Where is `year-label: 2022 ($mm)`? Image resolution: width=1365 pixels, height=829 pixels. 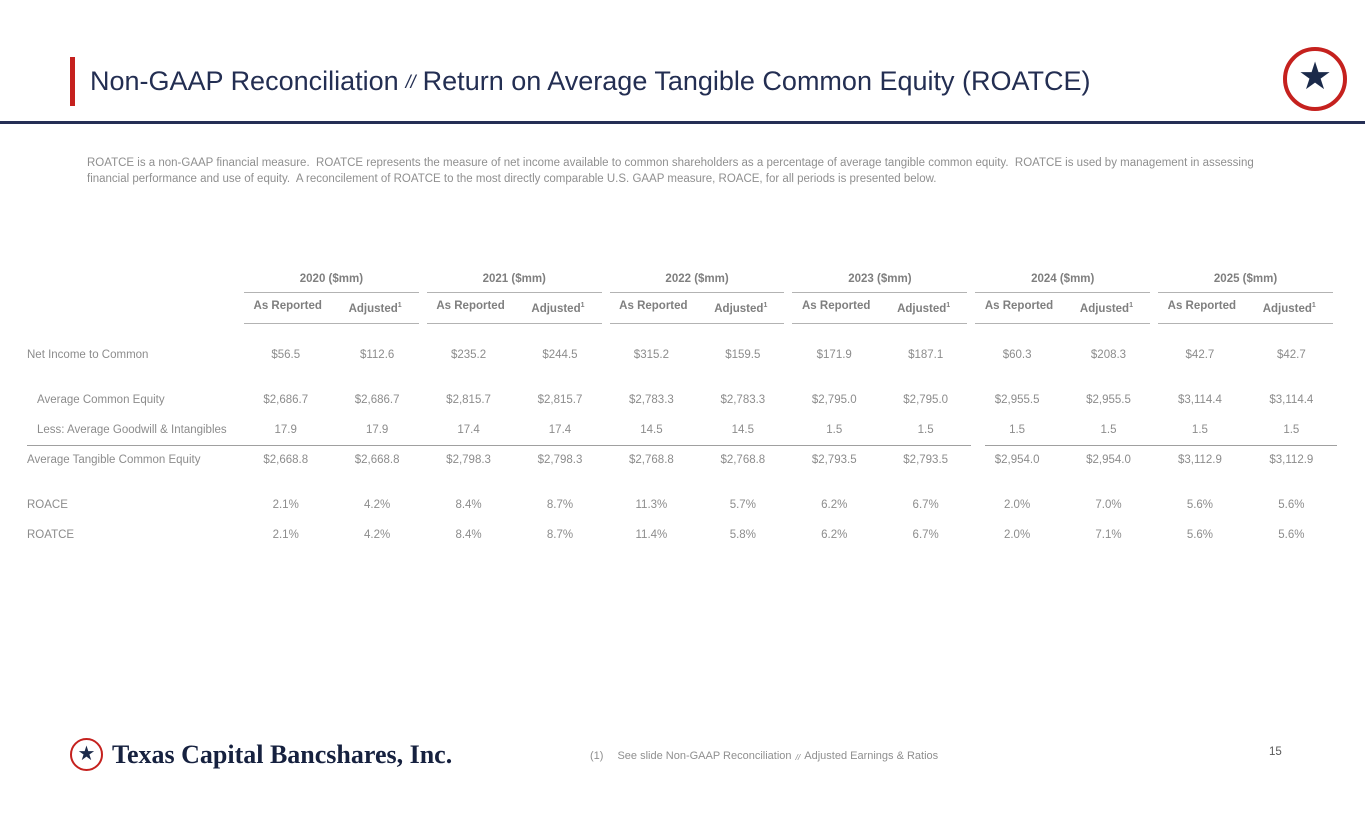 year-label: 2022 ($mm) is located at coordinates (697, 280).